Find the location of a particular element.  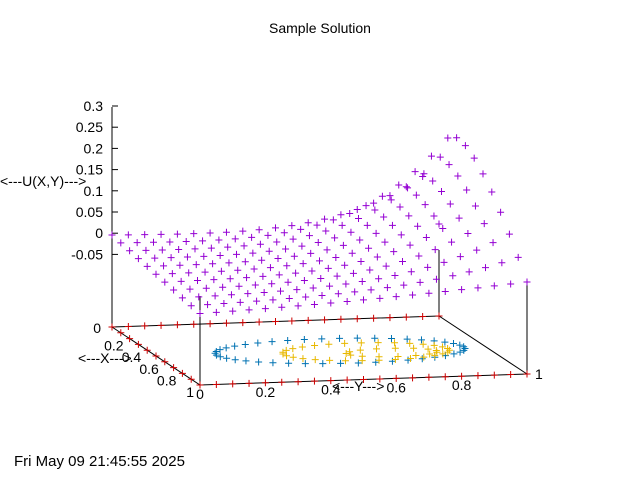

x-axis-label: <---X---> is located at coordinates (105, 358).